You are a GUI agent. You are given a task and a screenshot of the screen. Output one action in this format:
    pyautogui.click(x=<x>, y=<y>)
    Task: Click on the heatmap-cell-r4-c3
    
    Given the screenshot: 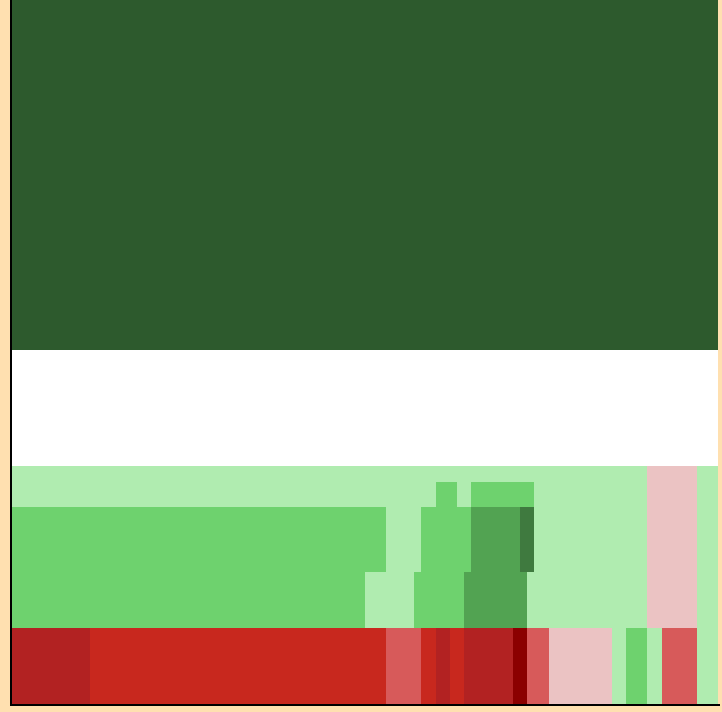 What is the action you would take?
    pyautogui.click(x=495, y=539)
    